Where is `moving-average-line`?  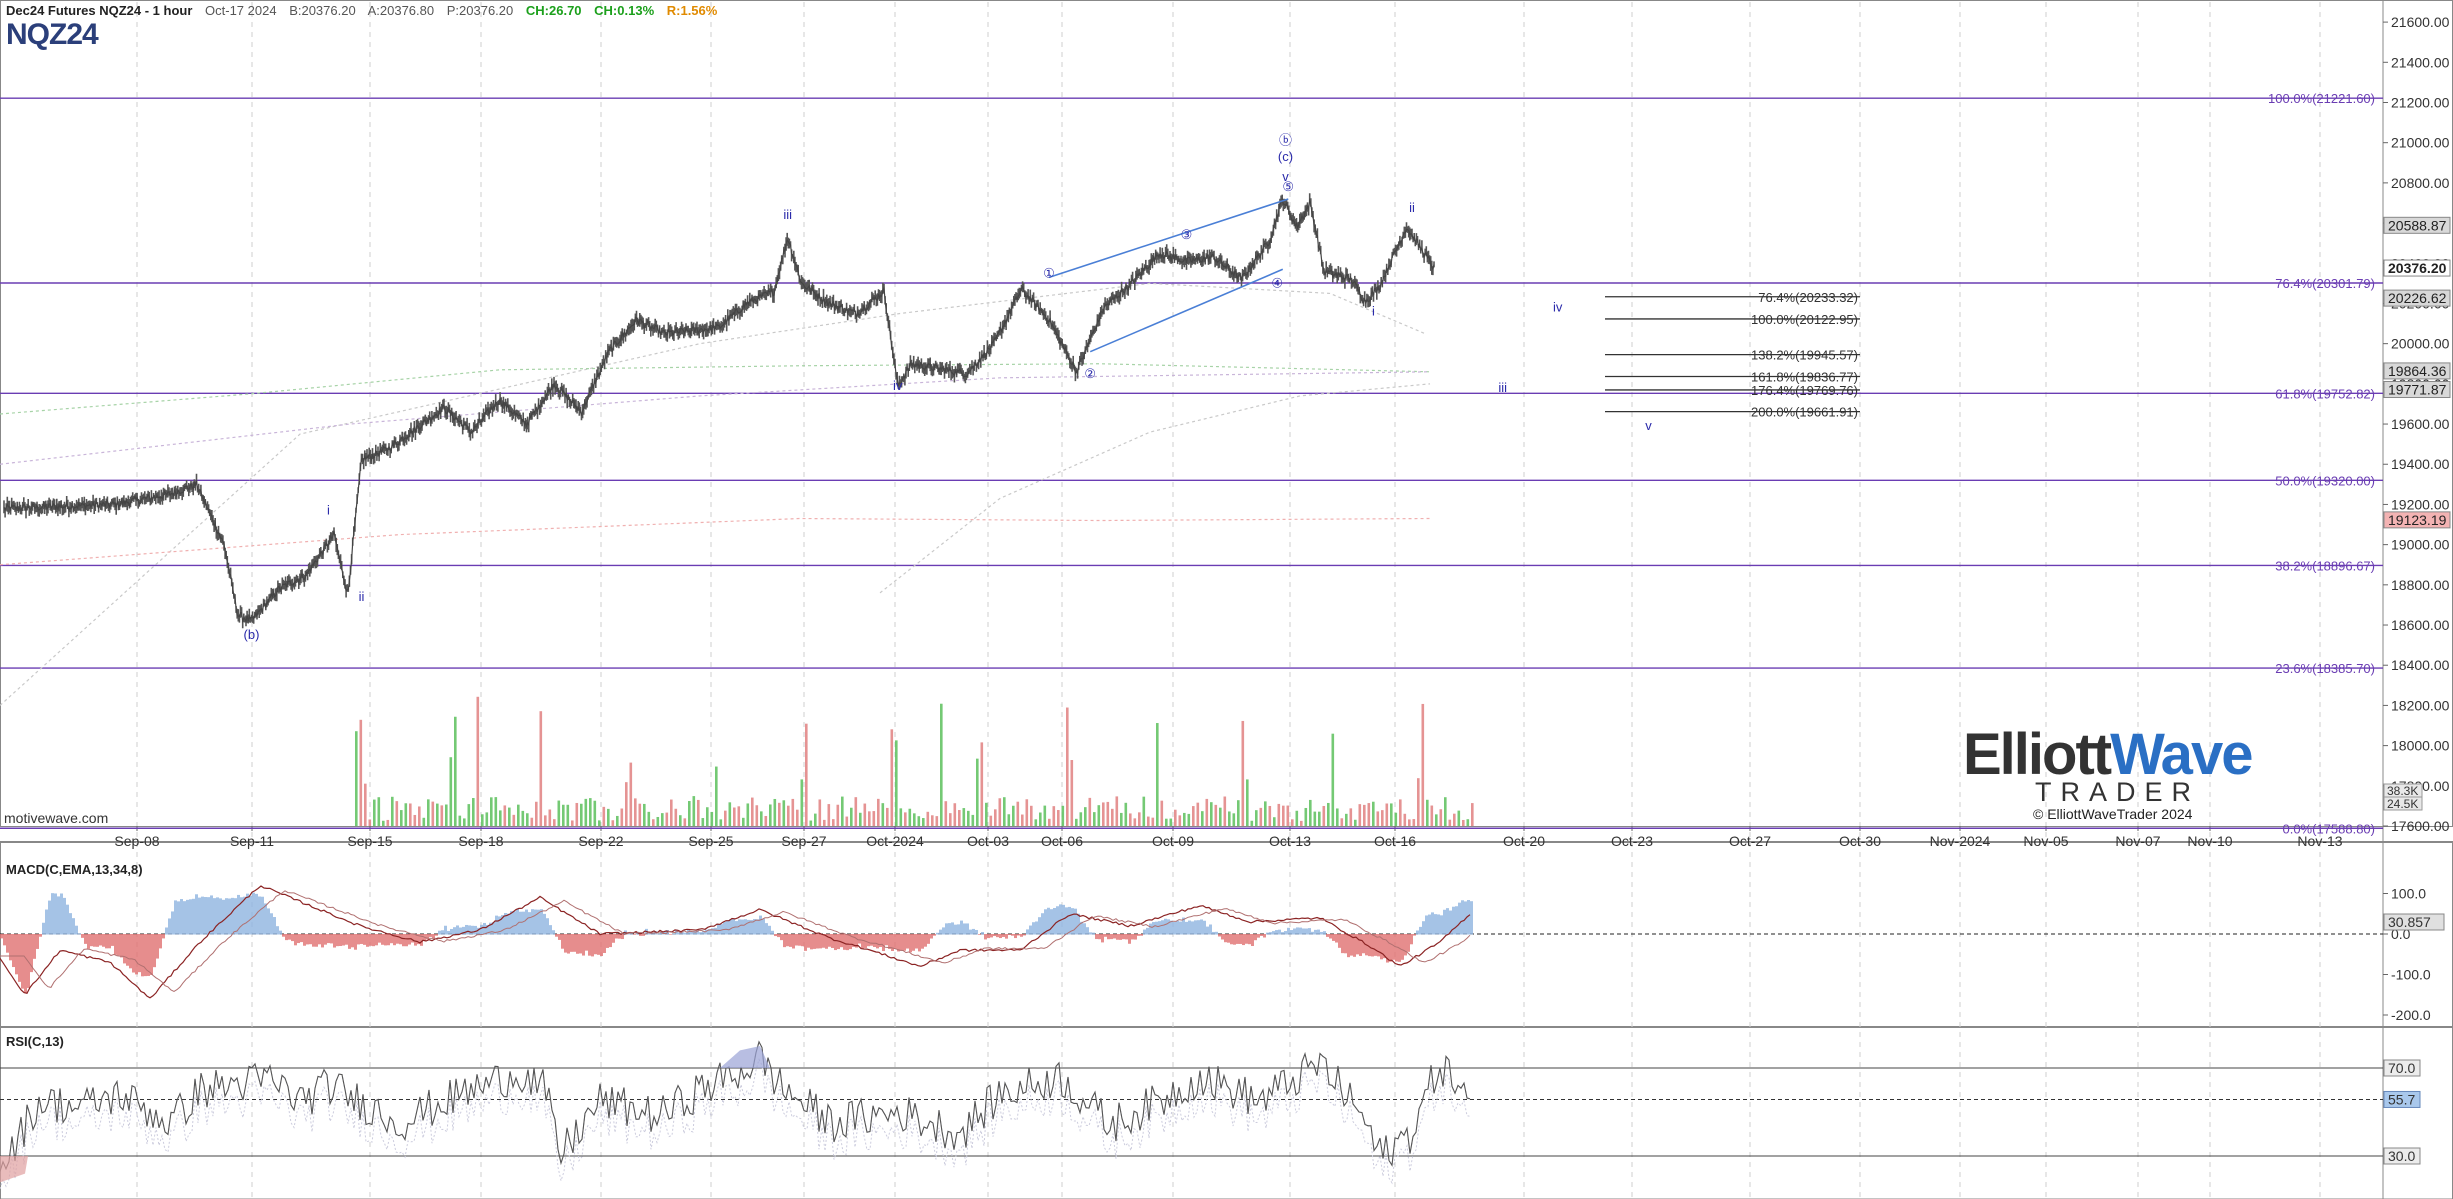
moving-average-line is located at coordinates (715, 418).